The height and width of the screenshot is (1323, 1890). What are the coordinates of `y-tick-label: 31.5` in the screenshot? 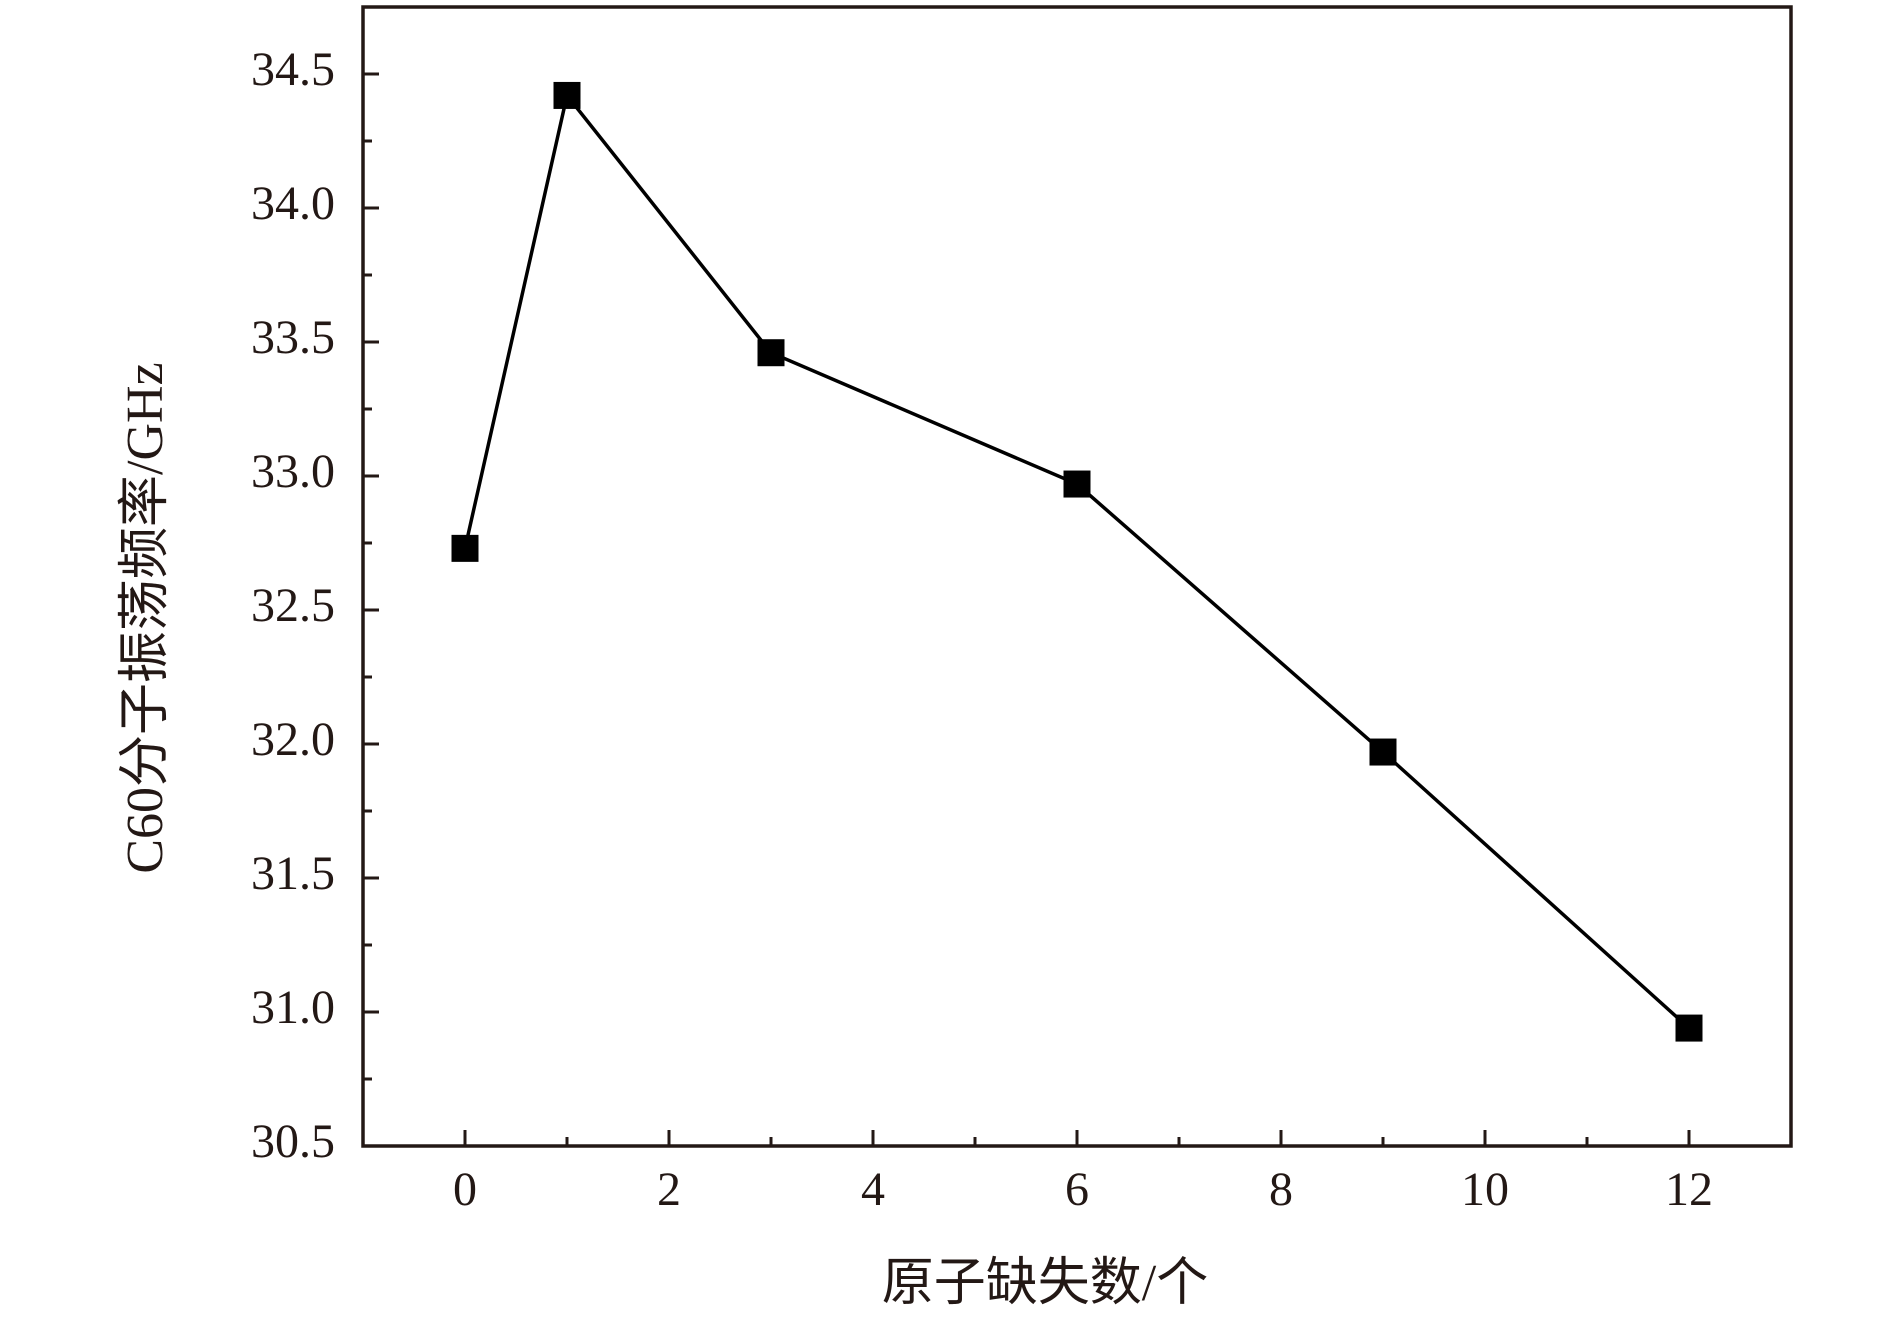 It's located at (293, 873).